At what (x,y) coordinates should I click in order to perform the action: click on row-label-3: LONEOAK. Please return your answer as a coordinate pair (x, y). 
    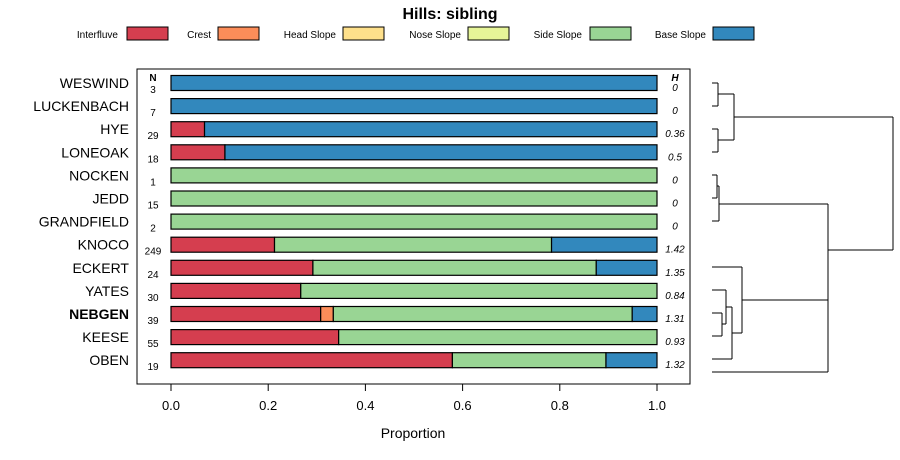
    Looking at the image, I should click on (95, 152).